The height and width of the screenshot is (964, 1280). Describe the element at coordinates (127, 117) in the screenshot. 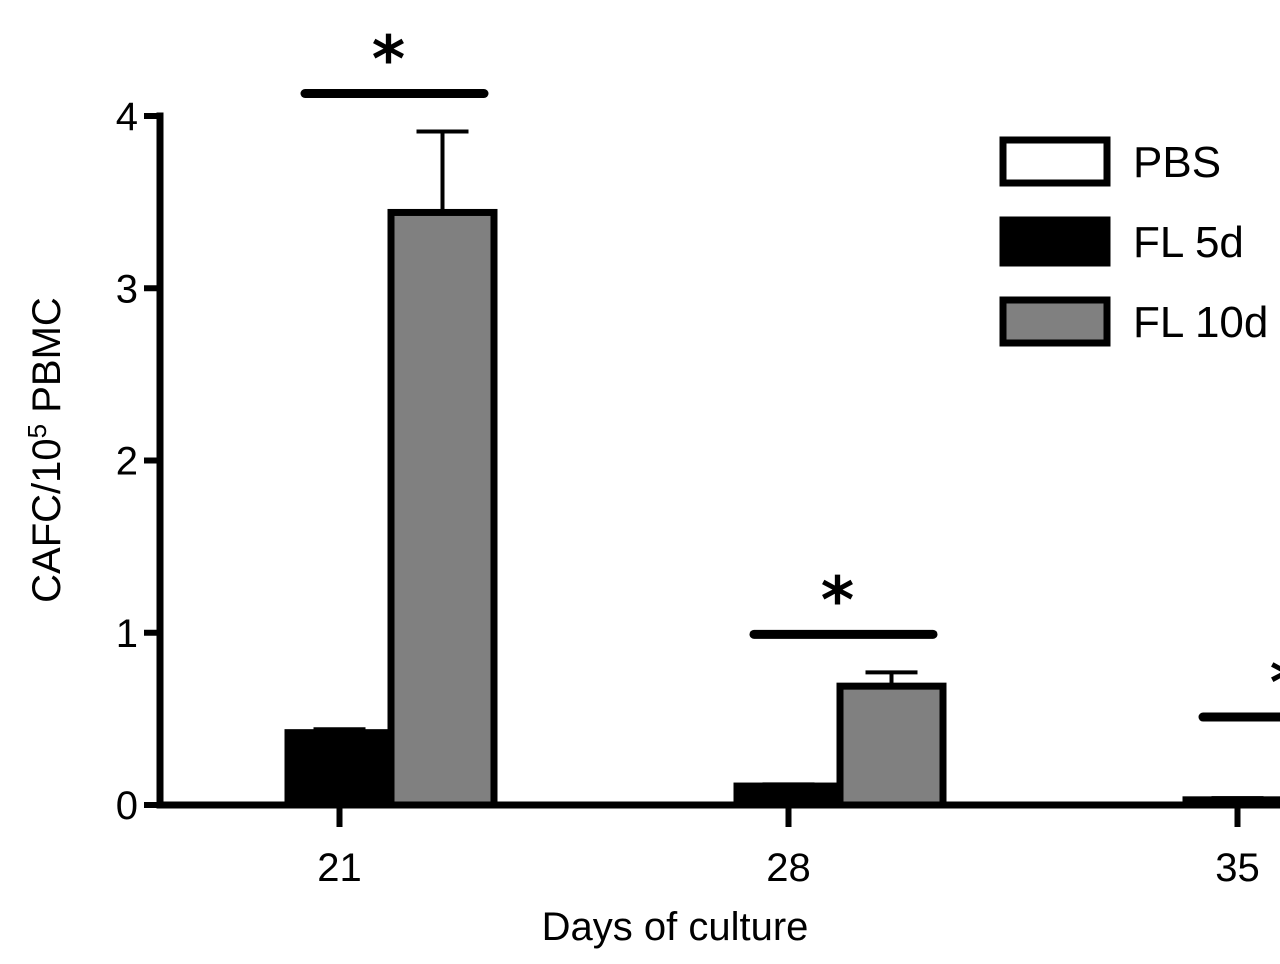

I see `y-tick-label: 4` at that location.